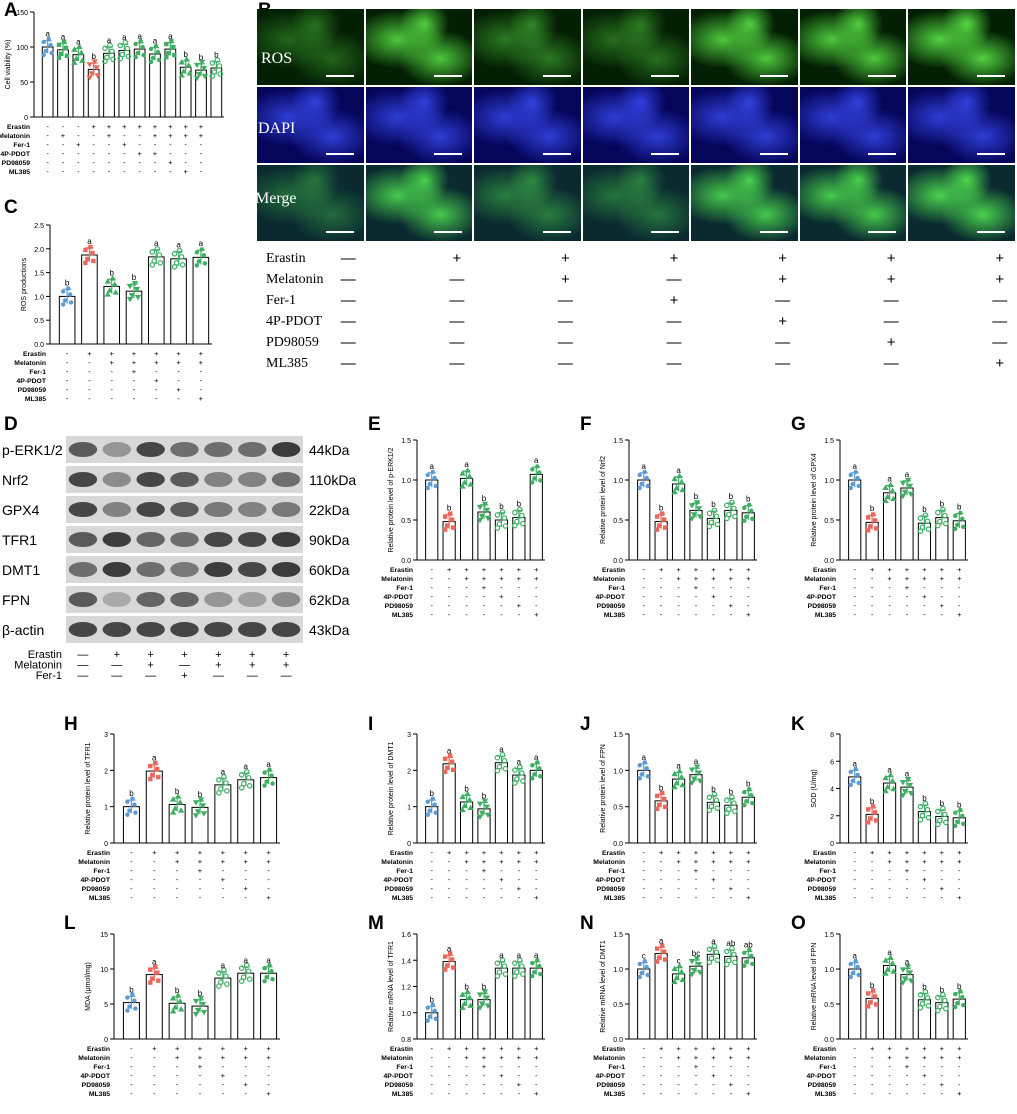 Image resolution: width=1017 pixels, height=1114 pixels. I want to click on band-name: DMT1, so click(21, 570).